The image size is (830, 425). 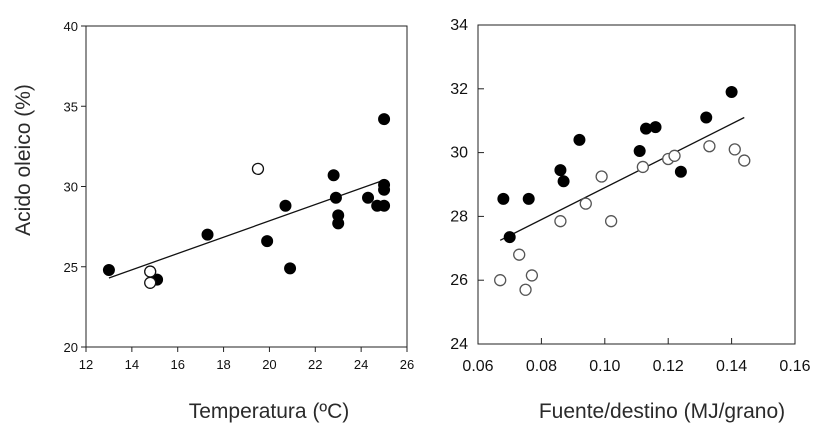 What do you see at coordinates (477, 366) in the screenshot?
I see `x-tick-label: 0.06` at bounding box center [477, 366].